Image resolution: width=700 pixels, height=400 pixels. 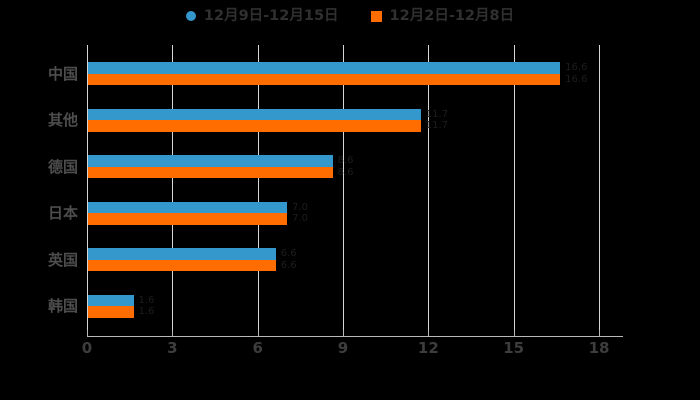 I want to click on bar-series1-row3, so click(x=188, y=219).